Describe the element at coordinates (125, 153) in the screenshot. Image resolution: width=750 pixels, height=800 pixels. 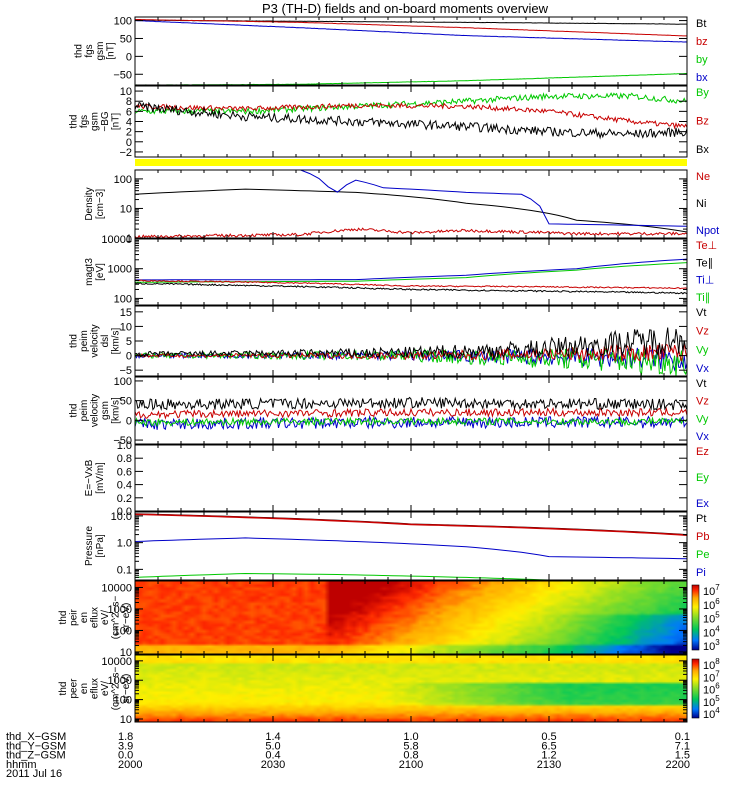
I see `y-tick-label: −2` at that location.